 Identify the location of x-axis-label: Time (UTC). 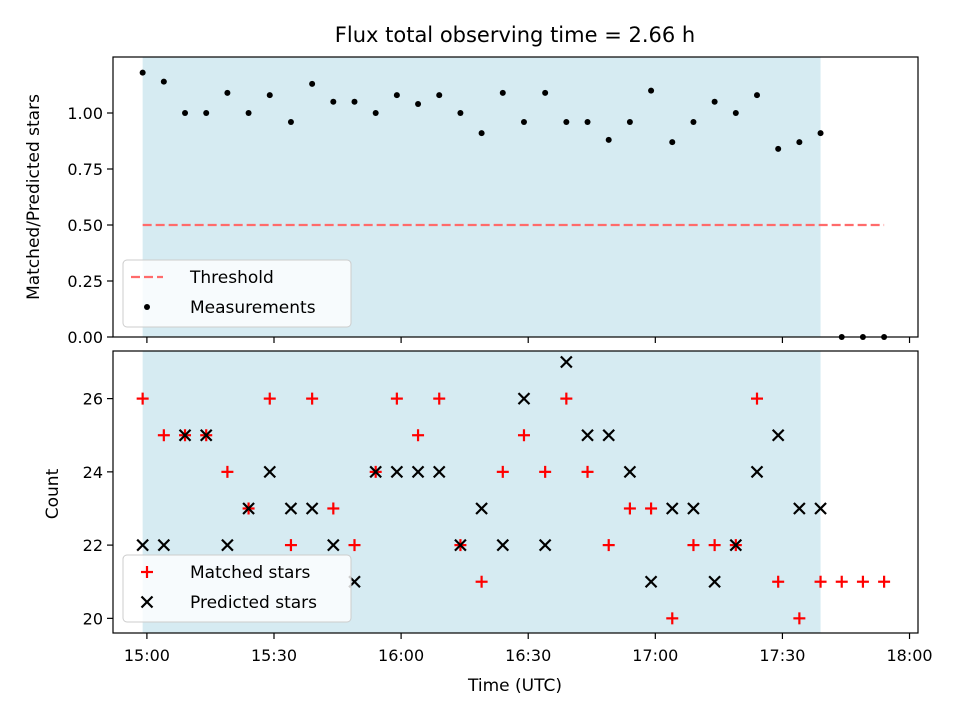
(514, 686).